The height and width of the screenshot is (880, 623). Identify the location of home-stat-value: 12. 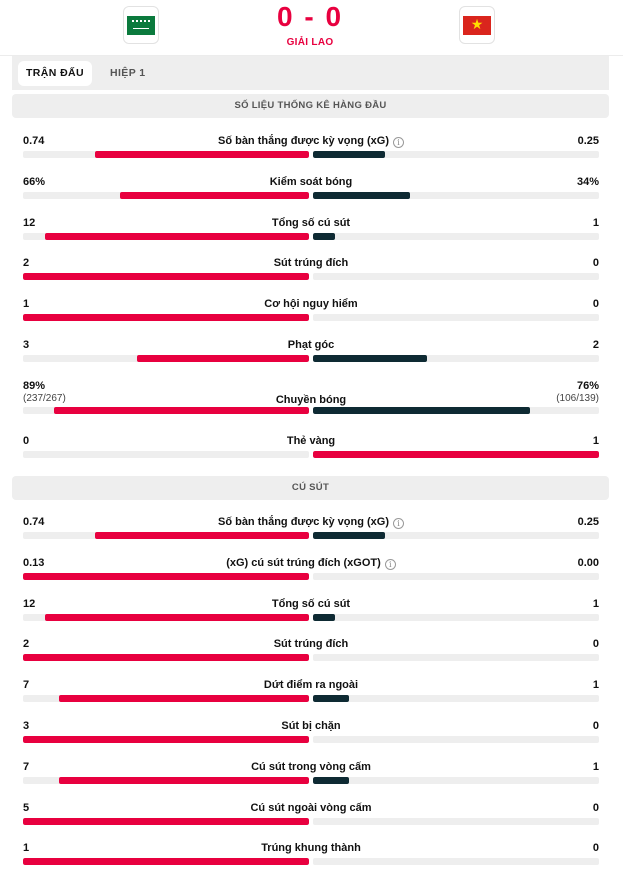
(29, 603).